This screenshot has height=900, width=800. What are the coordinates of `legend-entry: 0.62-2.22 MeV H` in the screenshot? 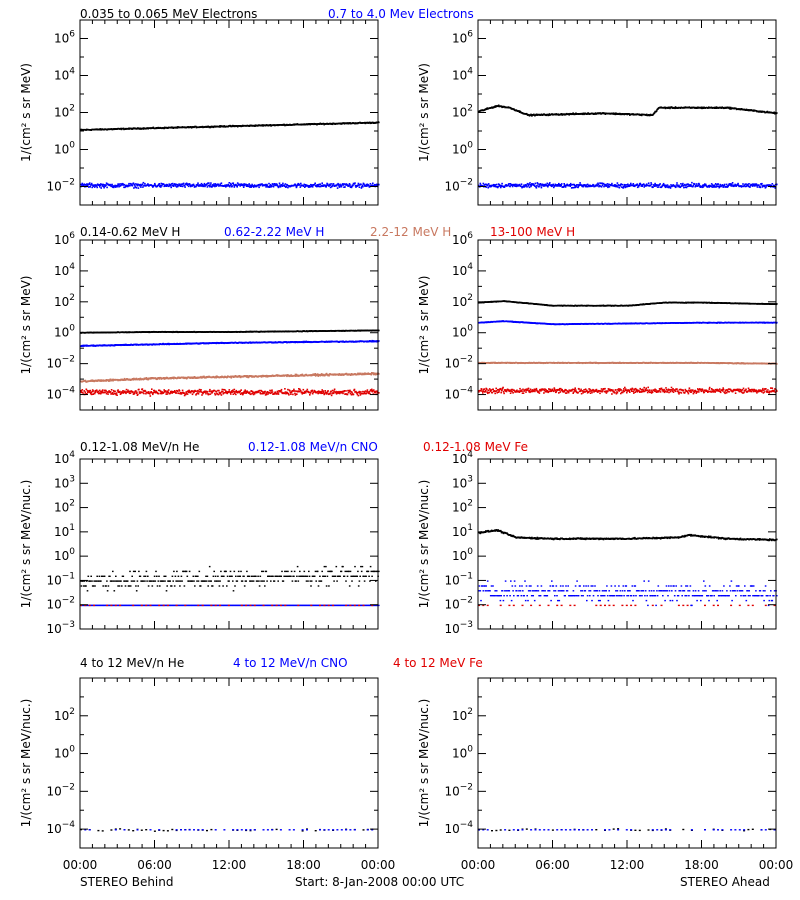 It's located at (274, 232).